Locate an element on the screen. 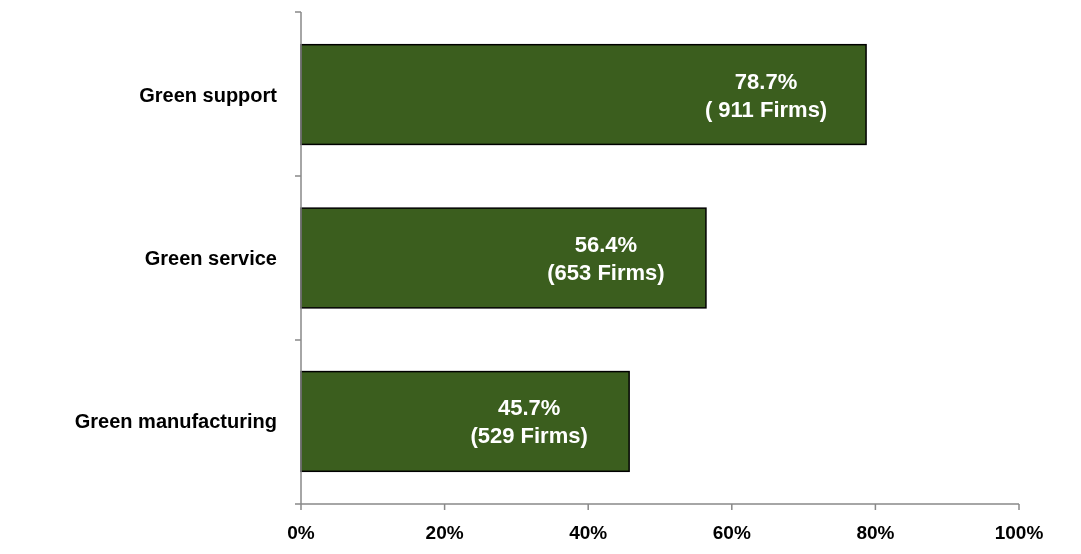 The image size is (1081, 554). data-label: 45.7% (529 Firms) is located at coordinates (529, 422).